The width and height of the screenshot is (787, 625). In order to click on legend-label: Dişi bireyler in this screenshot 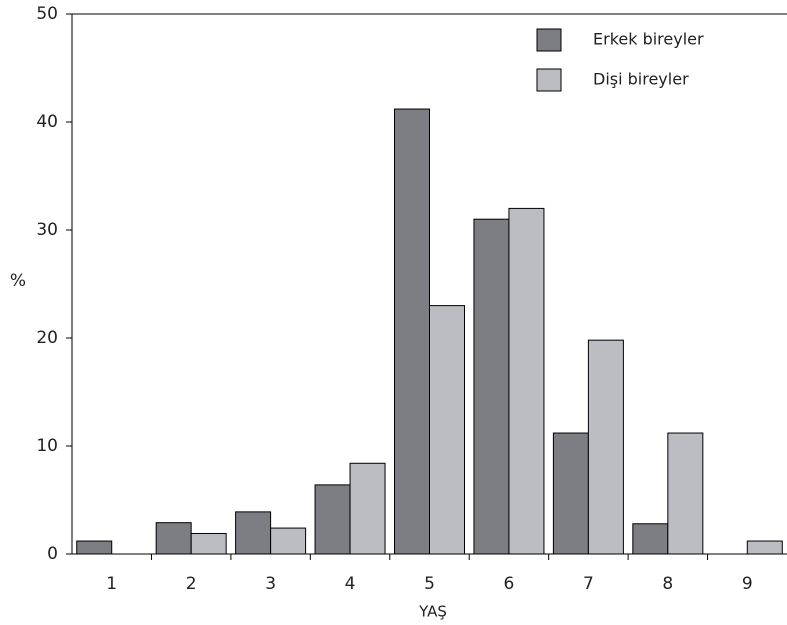, I will do `click(641, 79)`.